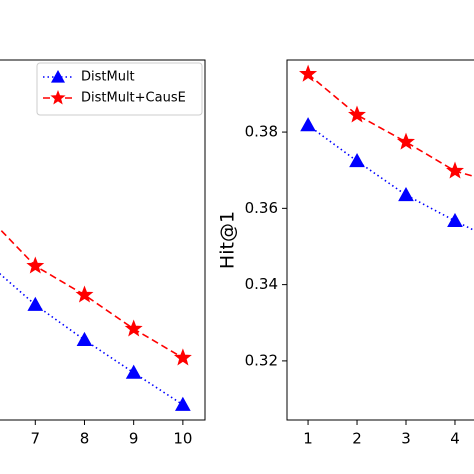 The width and height of the screenshot is (474, 474). I want to click on x-tick-label: 10, so click(182, 439).